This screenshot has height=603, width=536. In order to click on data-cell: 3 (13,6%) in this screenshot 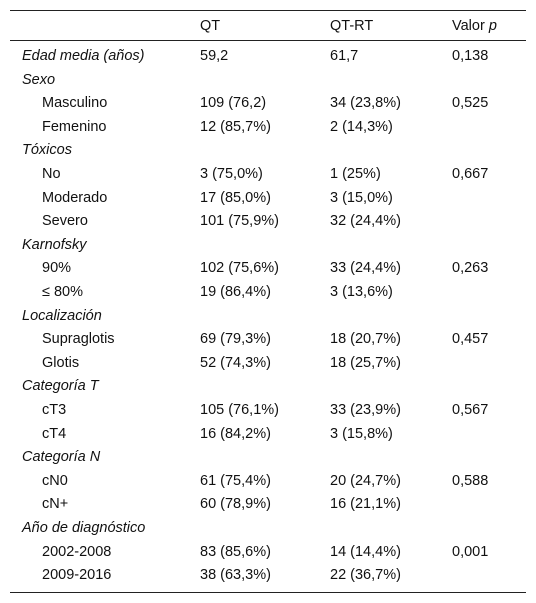, I will do `click(361, 292)`.